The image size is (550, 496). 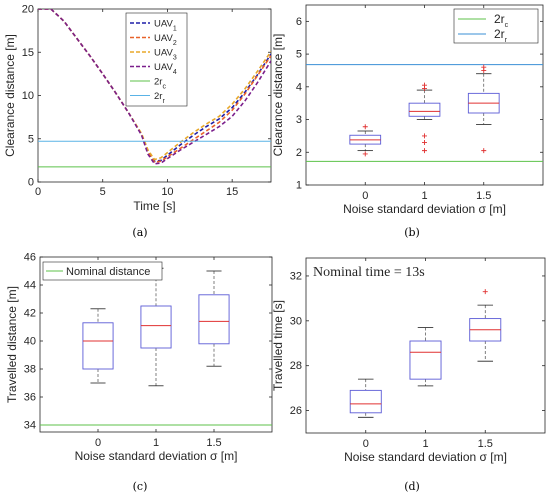 What do you see at coordinates (165, 26) in the screenshot?
I see `legend-label: UAV1` at bounding box center [165, 26].